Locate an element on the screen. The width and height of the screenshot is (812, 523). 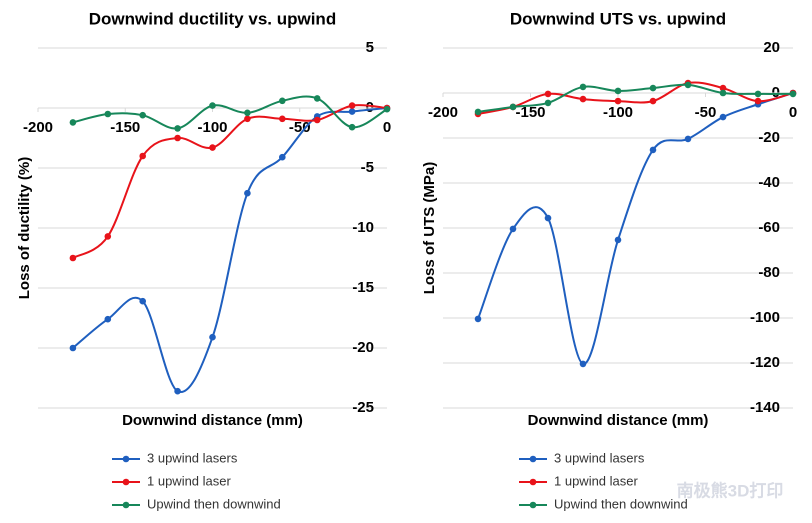
y-tick-label: -15 is located at coordinates (363, 287).